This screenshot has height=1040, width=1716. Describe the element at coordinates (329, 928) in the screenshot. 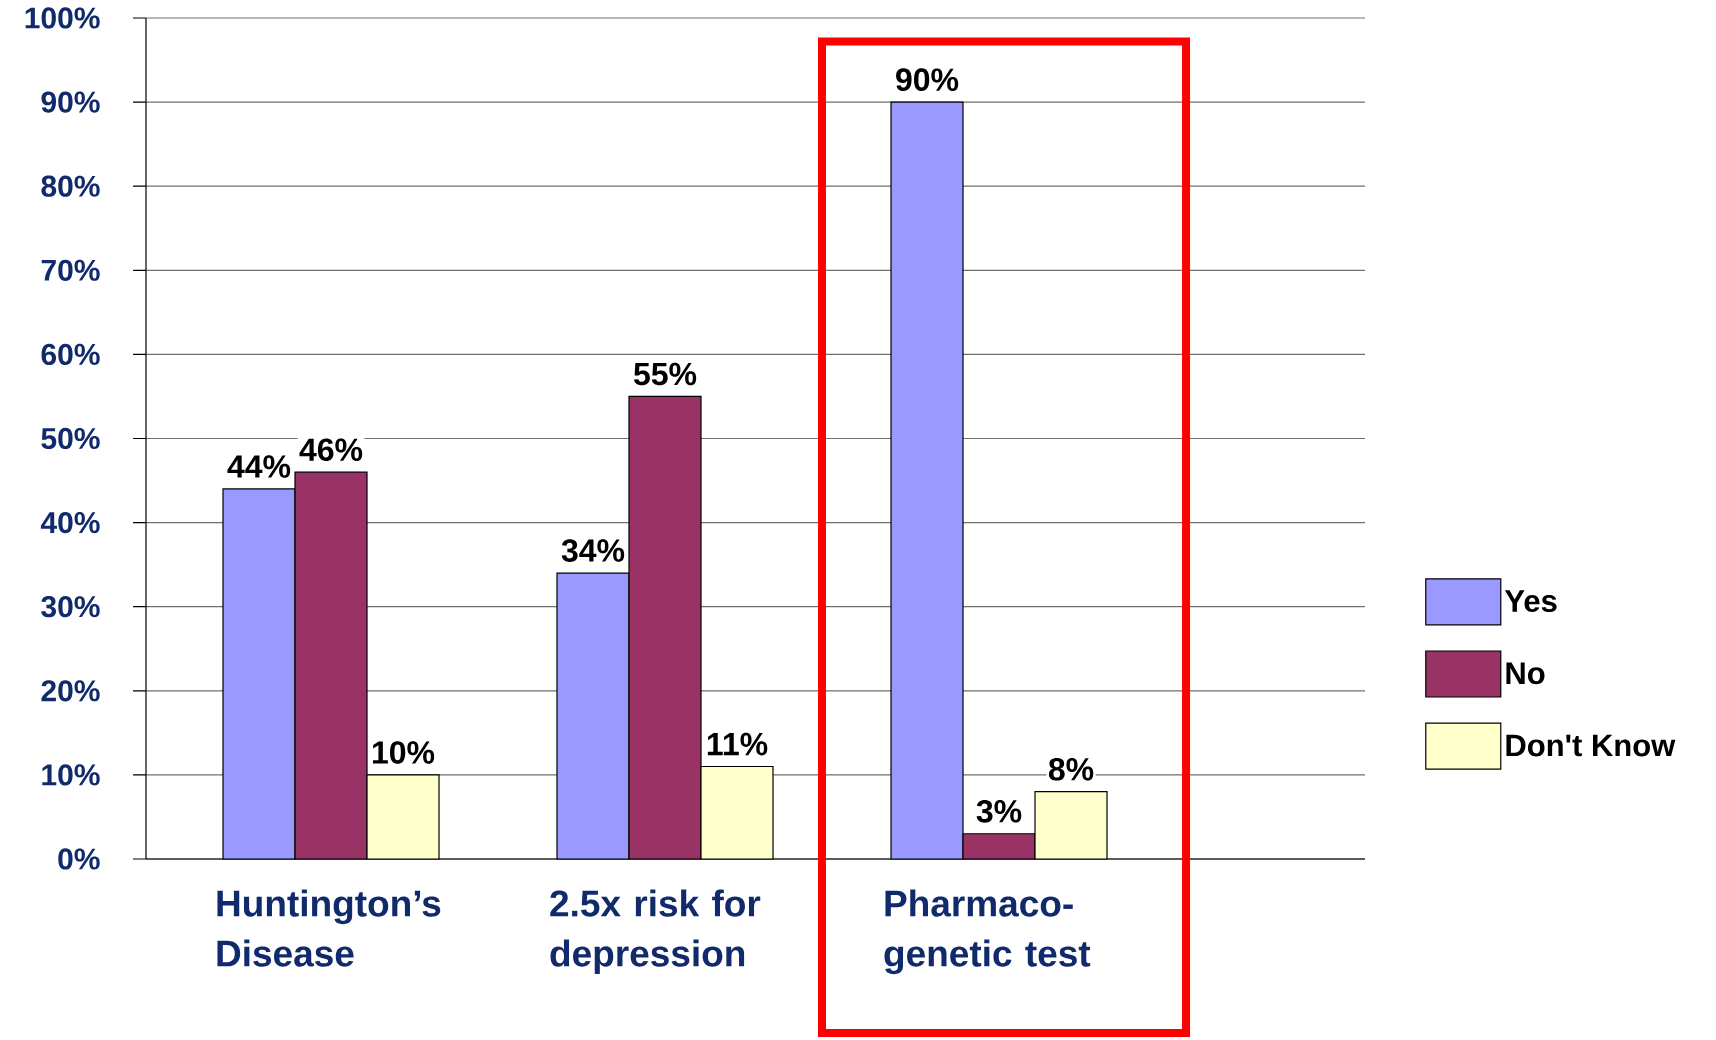

I see `x-tick-label: Huntington’s Disease` at that location.